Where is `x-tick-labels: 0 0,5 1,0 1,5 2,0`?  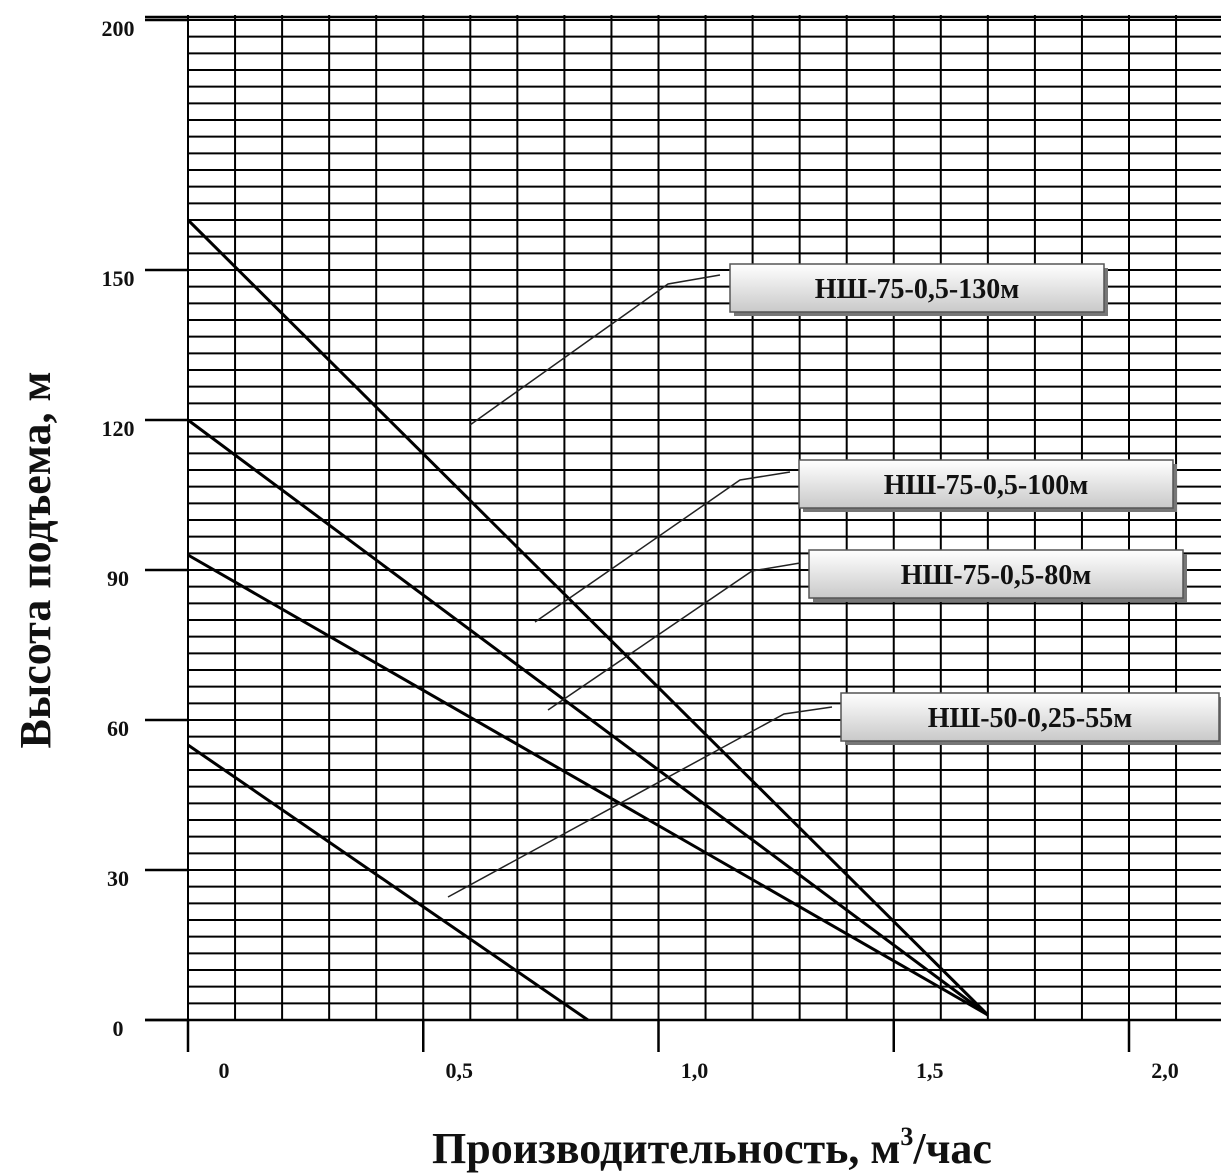
x-tick-labels: 0 0,5 1,0 1,5 2,0 is located at coordinates (699, 1070).